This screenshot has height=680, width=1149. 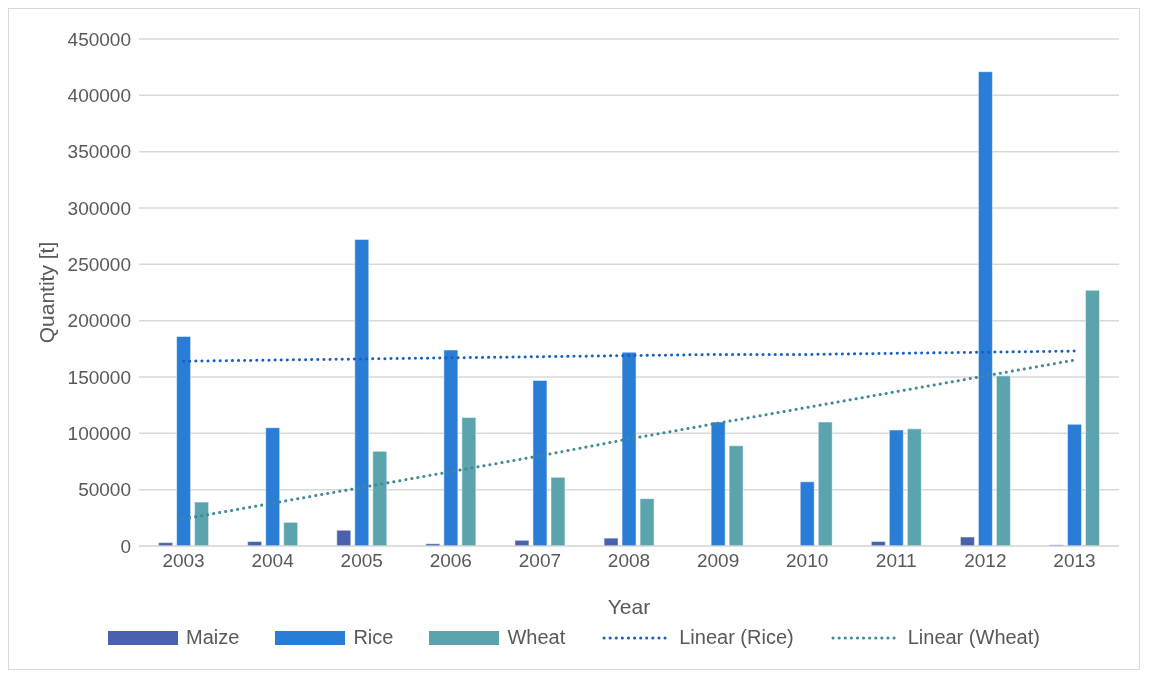 I want to click on legend-label: Wheat, so click(x=536, y=637).